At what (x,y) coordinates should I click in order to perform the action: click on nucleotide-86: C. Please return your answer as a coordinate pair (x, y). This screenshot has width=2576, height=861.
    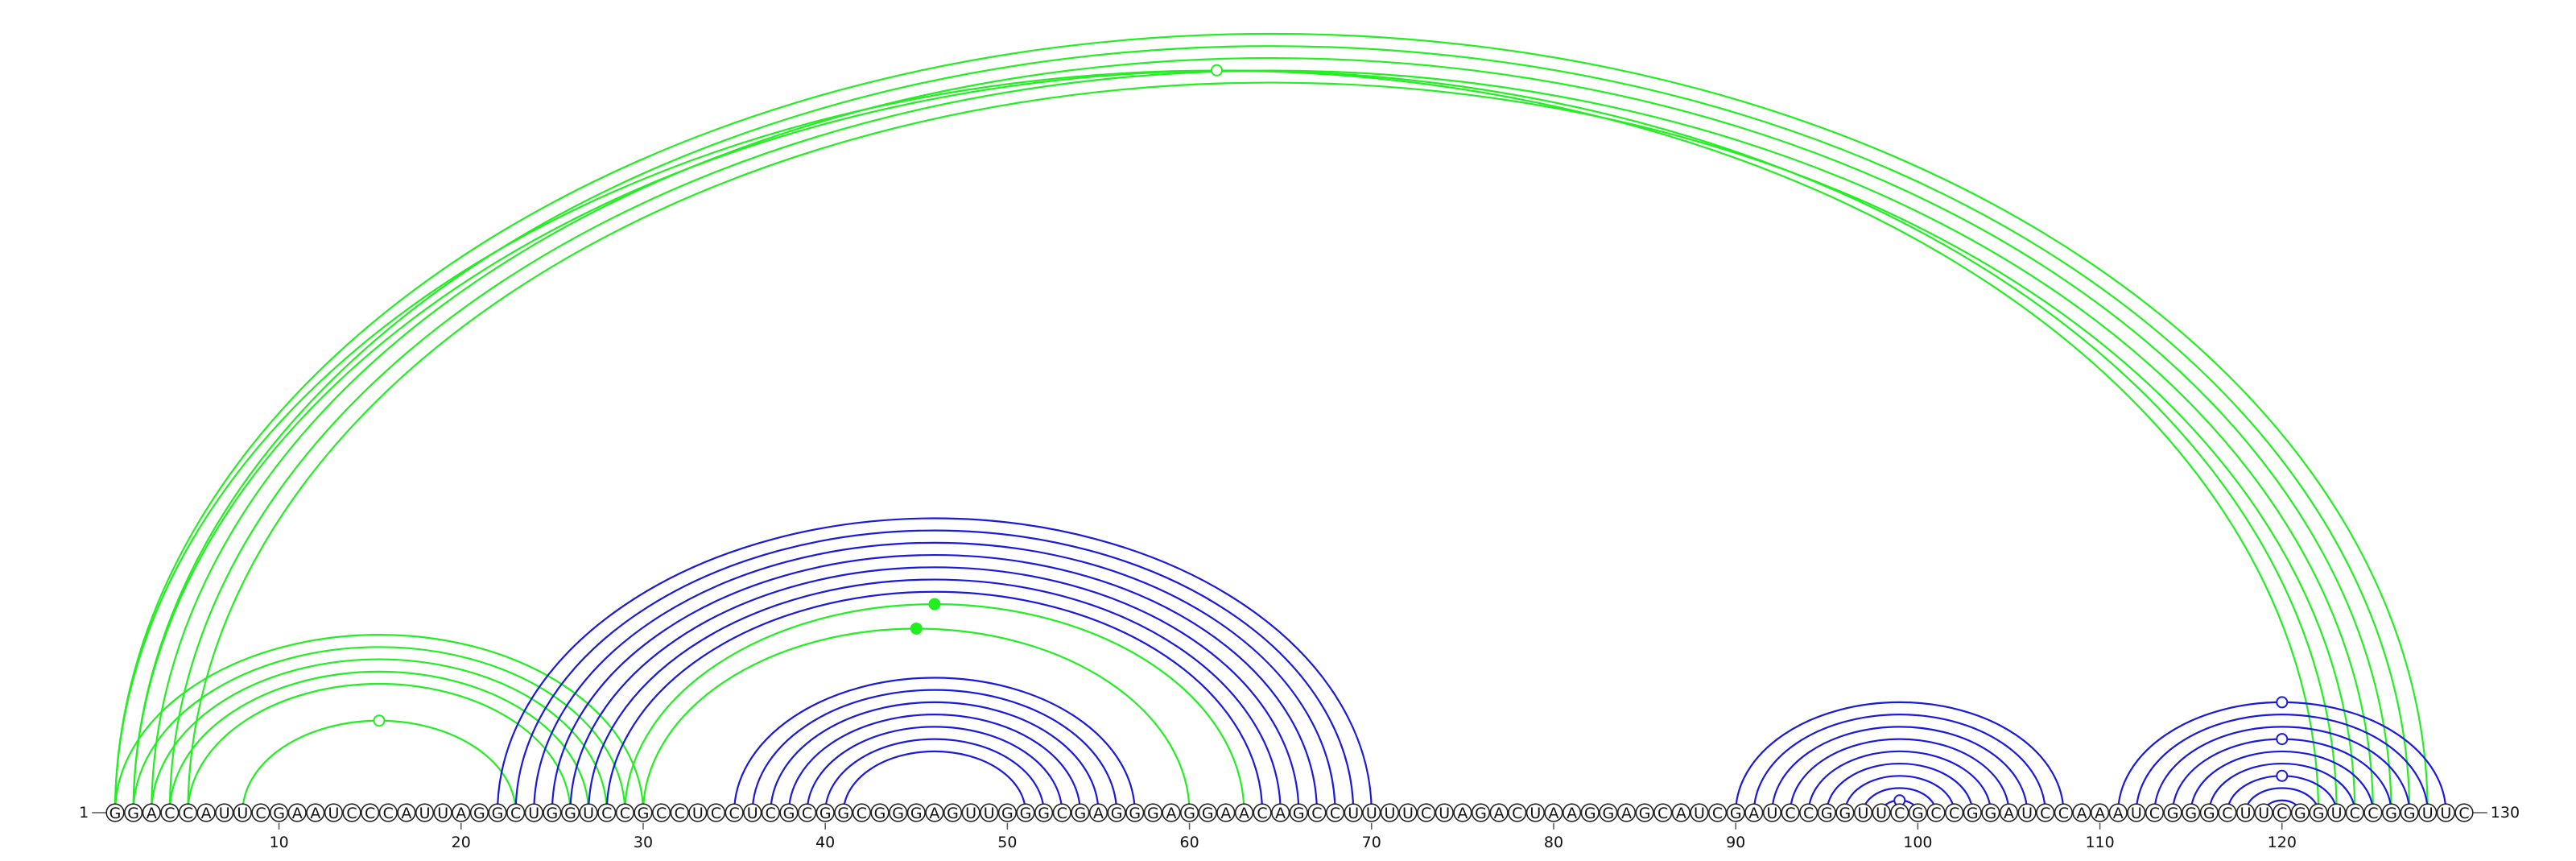
    Looking at the image, I should click on (1663, 812).